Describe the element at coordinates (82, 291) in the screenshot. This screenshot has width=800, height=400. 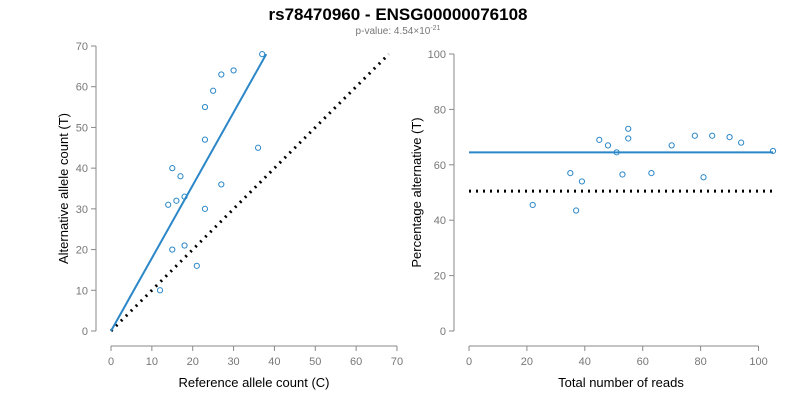
I see `y-tick-label: 10` at that location.